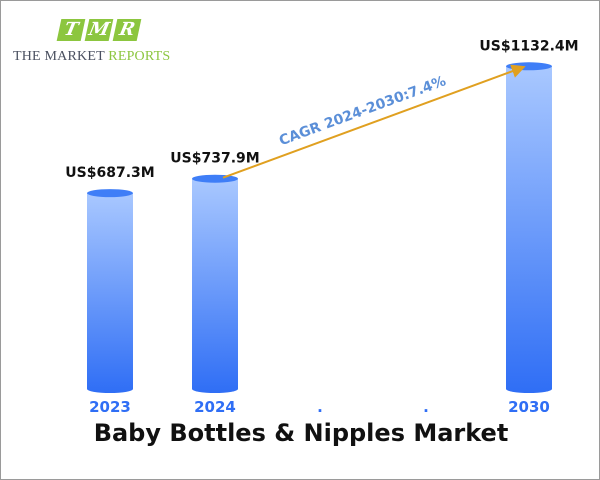 The width and height of the screenshot is (600, 480). I want to click on tmr-logo: T M R THE MARKET REPORTS, so click(103, 43).